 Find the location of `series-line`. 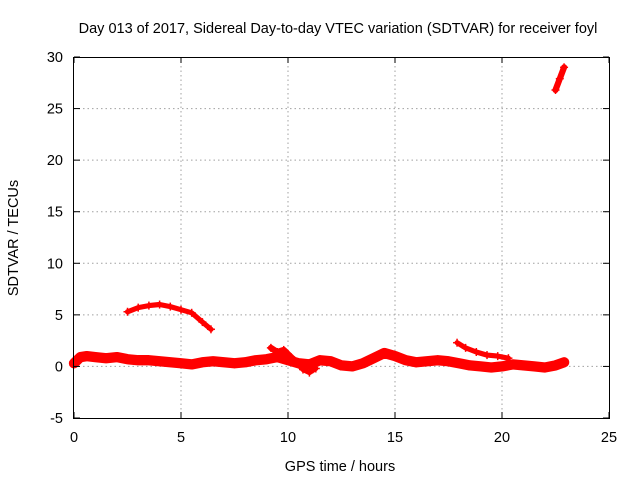

series-line is located at coordinates (306, 368).